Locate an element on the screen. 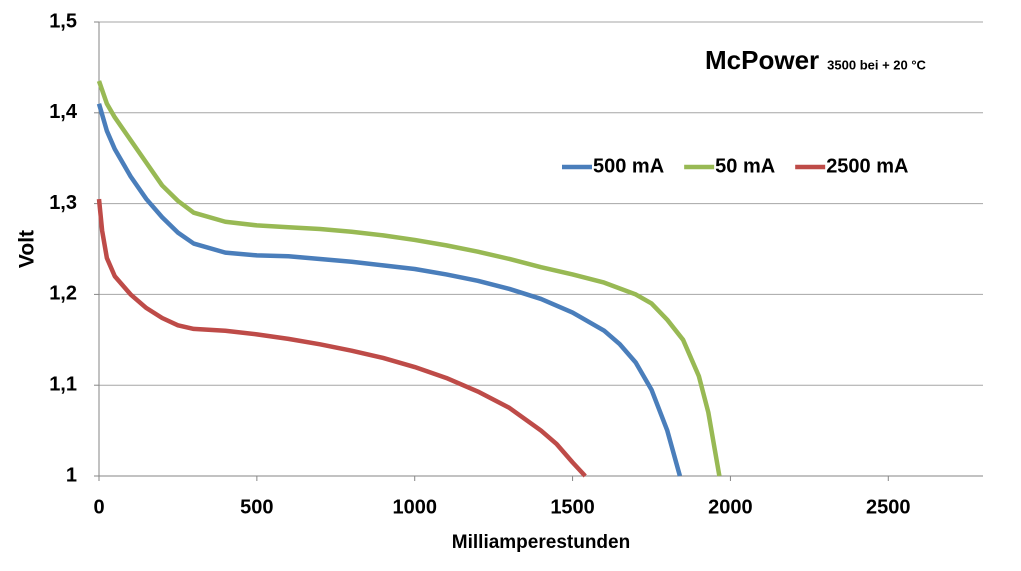 This screenshot has width=1021, height=571. y-tick-label: 1 is located at coordinates (71, 475).